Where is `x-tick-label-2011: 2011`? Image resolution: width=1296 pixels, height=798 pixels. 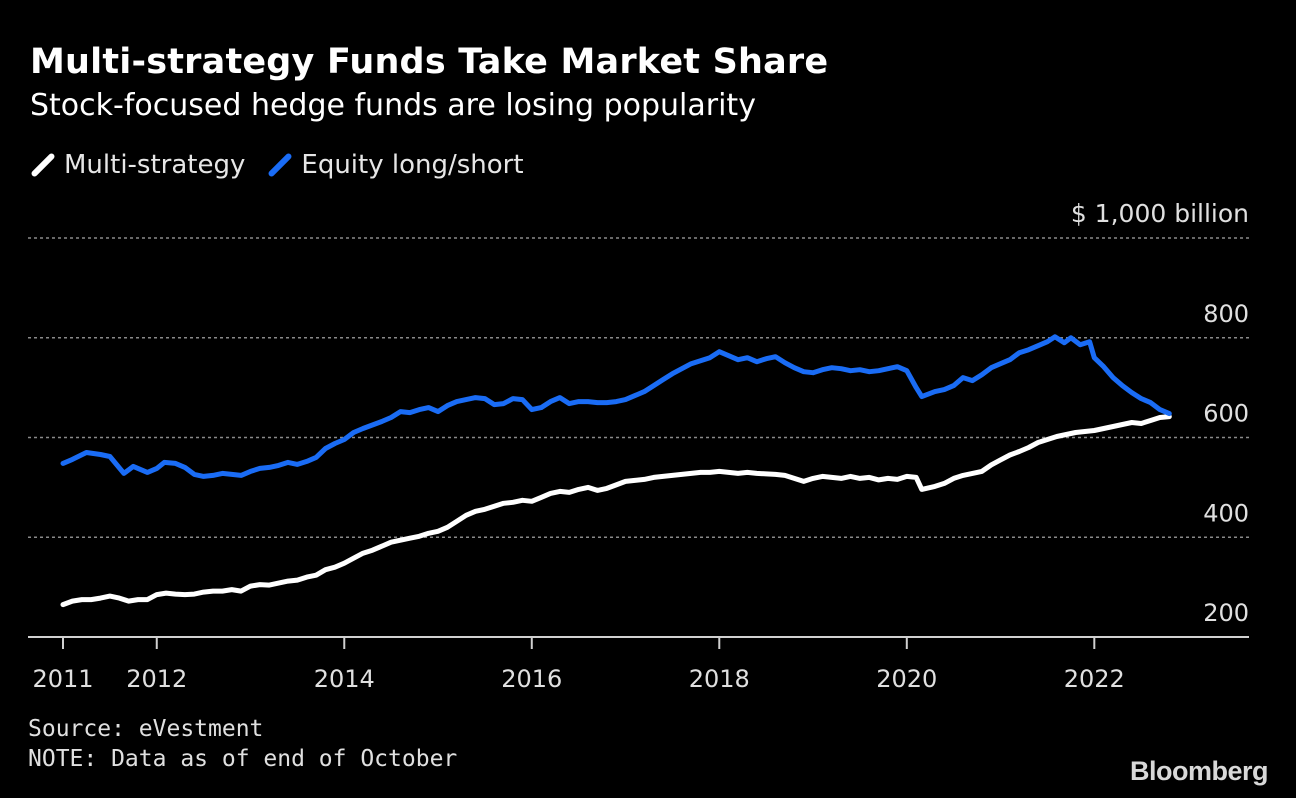
x-tick-label-2011: 2011 is located at coordinates (62, 679).